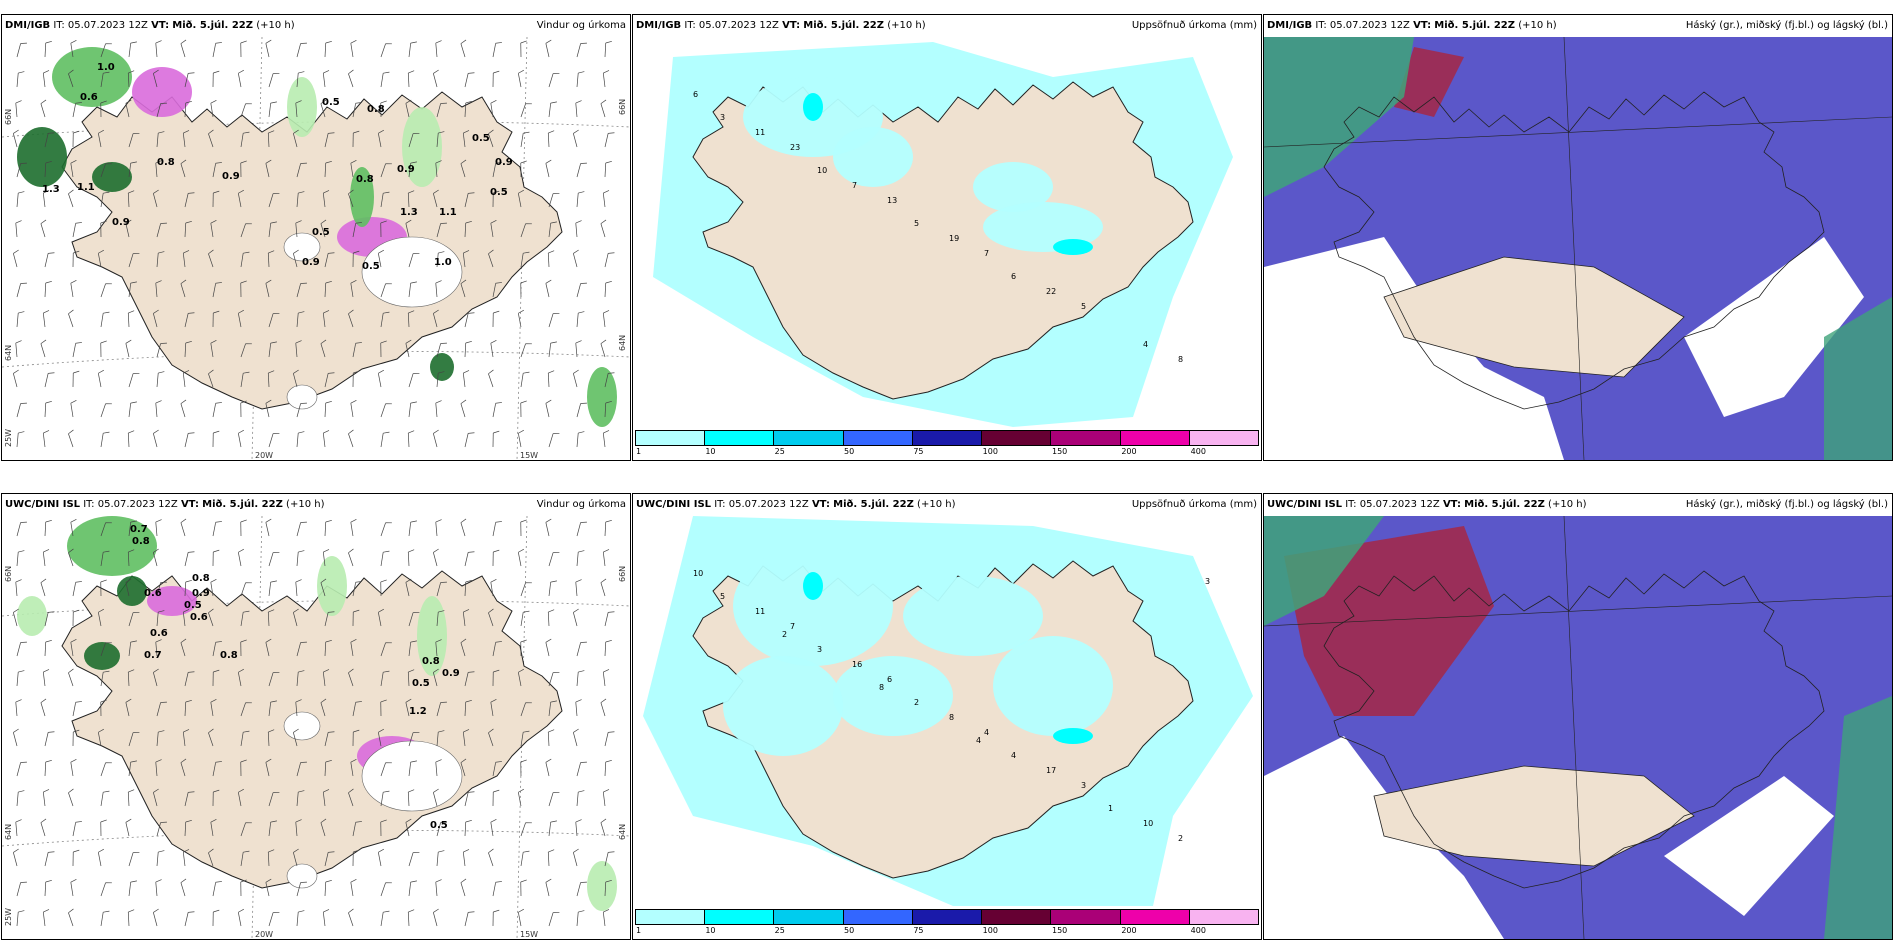 This screenshot has height=950, width=1900. What do you see at coordinates (695, 94) in the screenshot?
I see `accum-value-label: 6` at bounding box center [695, 94].